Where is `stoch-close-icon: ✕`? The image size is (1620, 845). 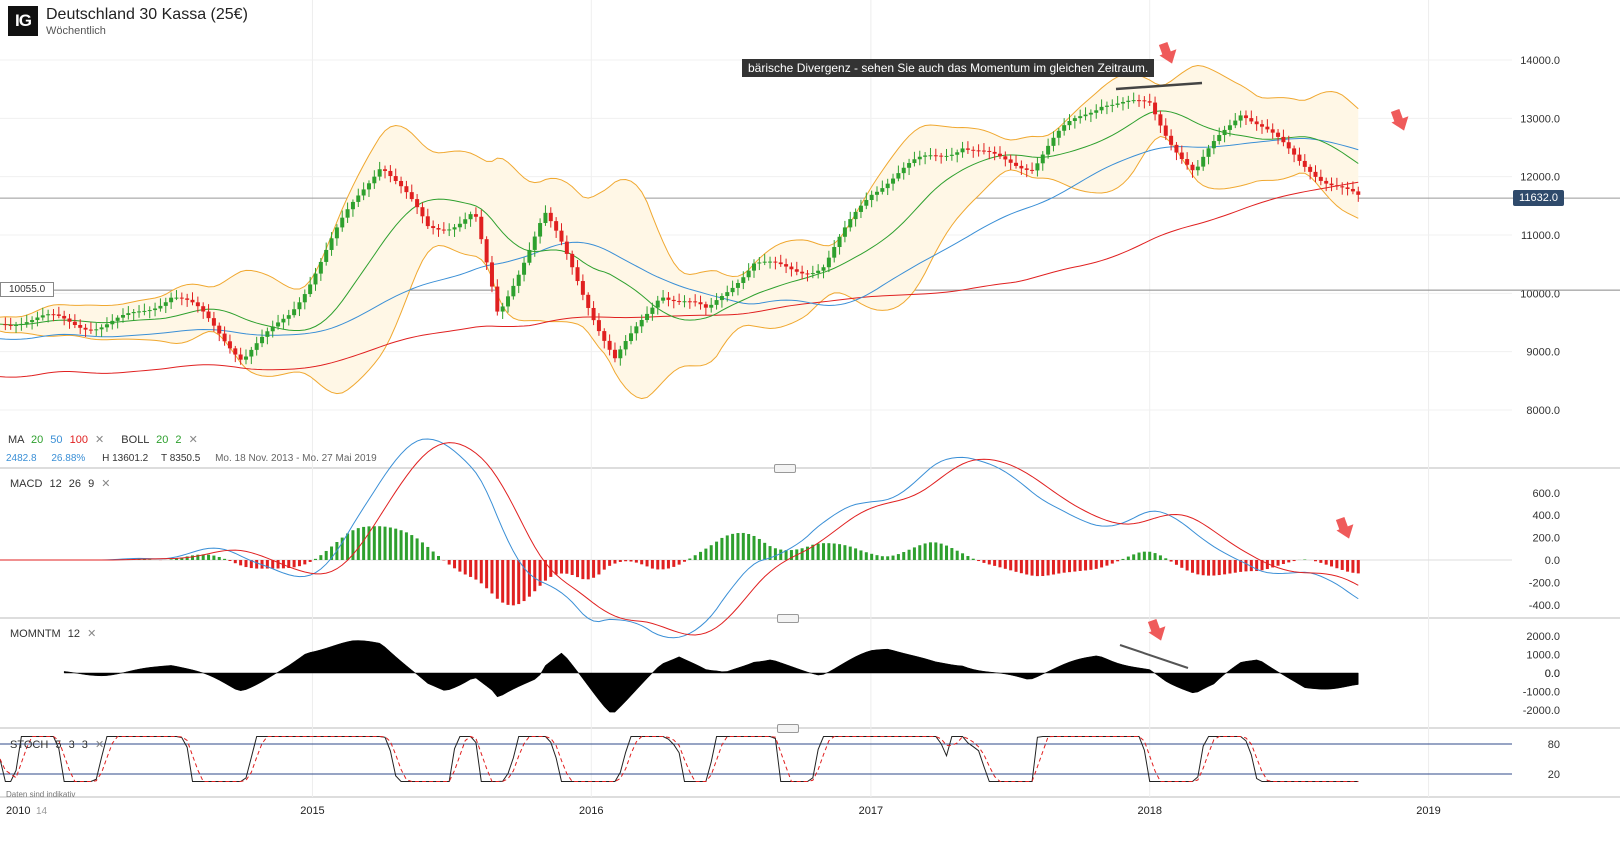 stoch-close-icon: ✕ is located at coordinates (99, 745).